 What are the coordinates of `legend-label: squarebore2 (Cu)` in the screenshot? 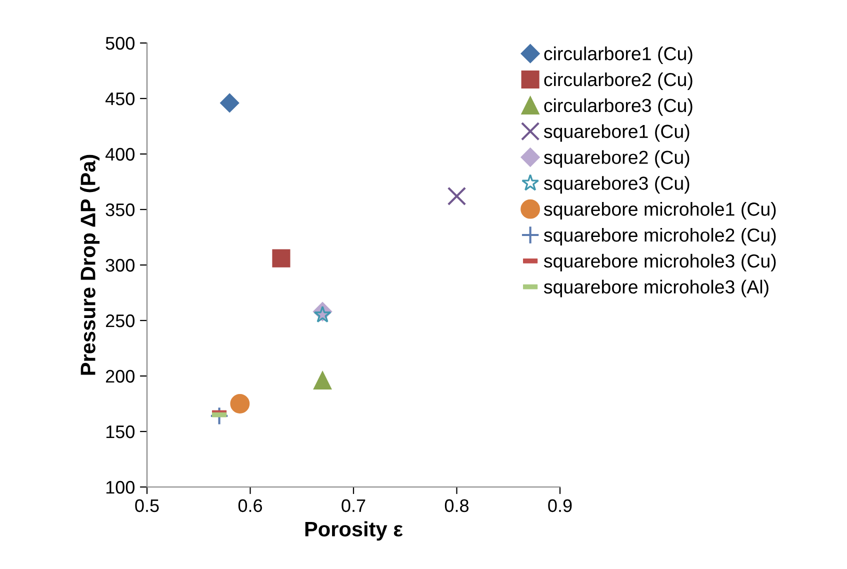 It's located at (617, 159).